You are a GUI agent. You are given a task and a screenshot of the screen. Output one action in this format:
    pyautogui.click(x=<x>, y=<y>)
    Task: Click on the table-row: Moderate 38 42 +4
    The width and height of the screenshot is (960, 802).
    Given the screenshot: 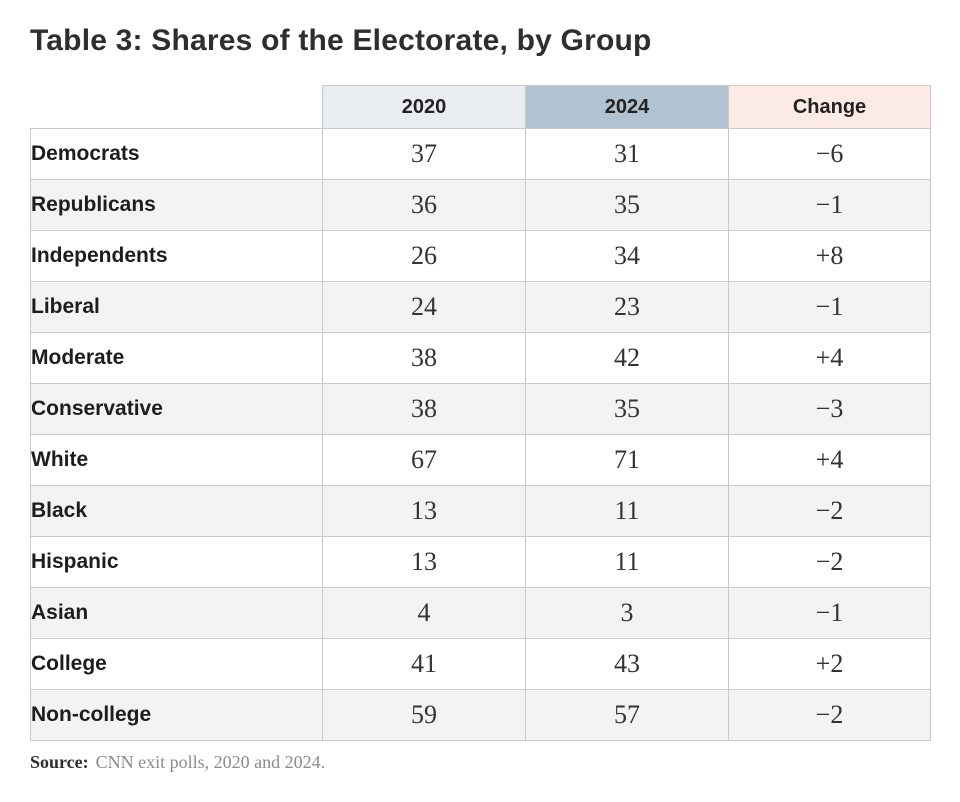 What is the action you would take?
    pyautogui.click(x=480, y=358)
    